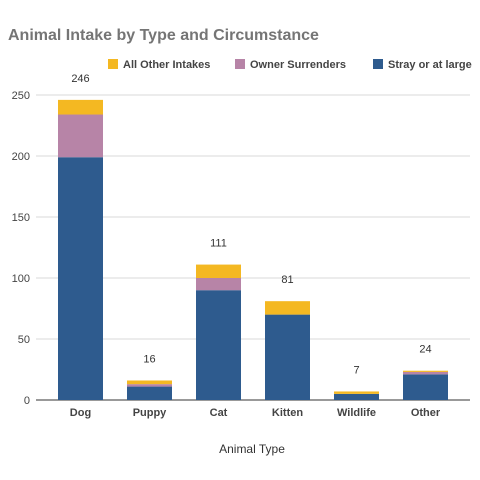 This screenshot has height=480, width=480. Describe the element at coordinates (150, 413) in the screenshot. I see `x-tick-label: Puppy` at that location.